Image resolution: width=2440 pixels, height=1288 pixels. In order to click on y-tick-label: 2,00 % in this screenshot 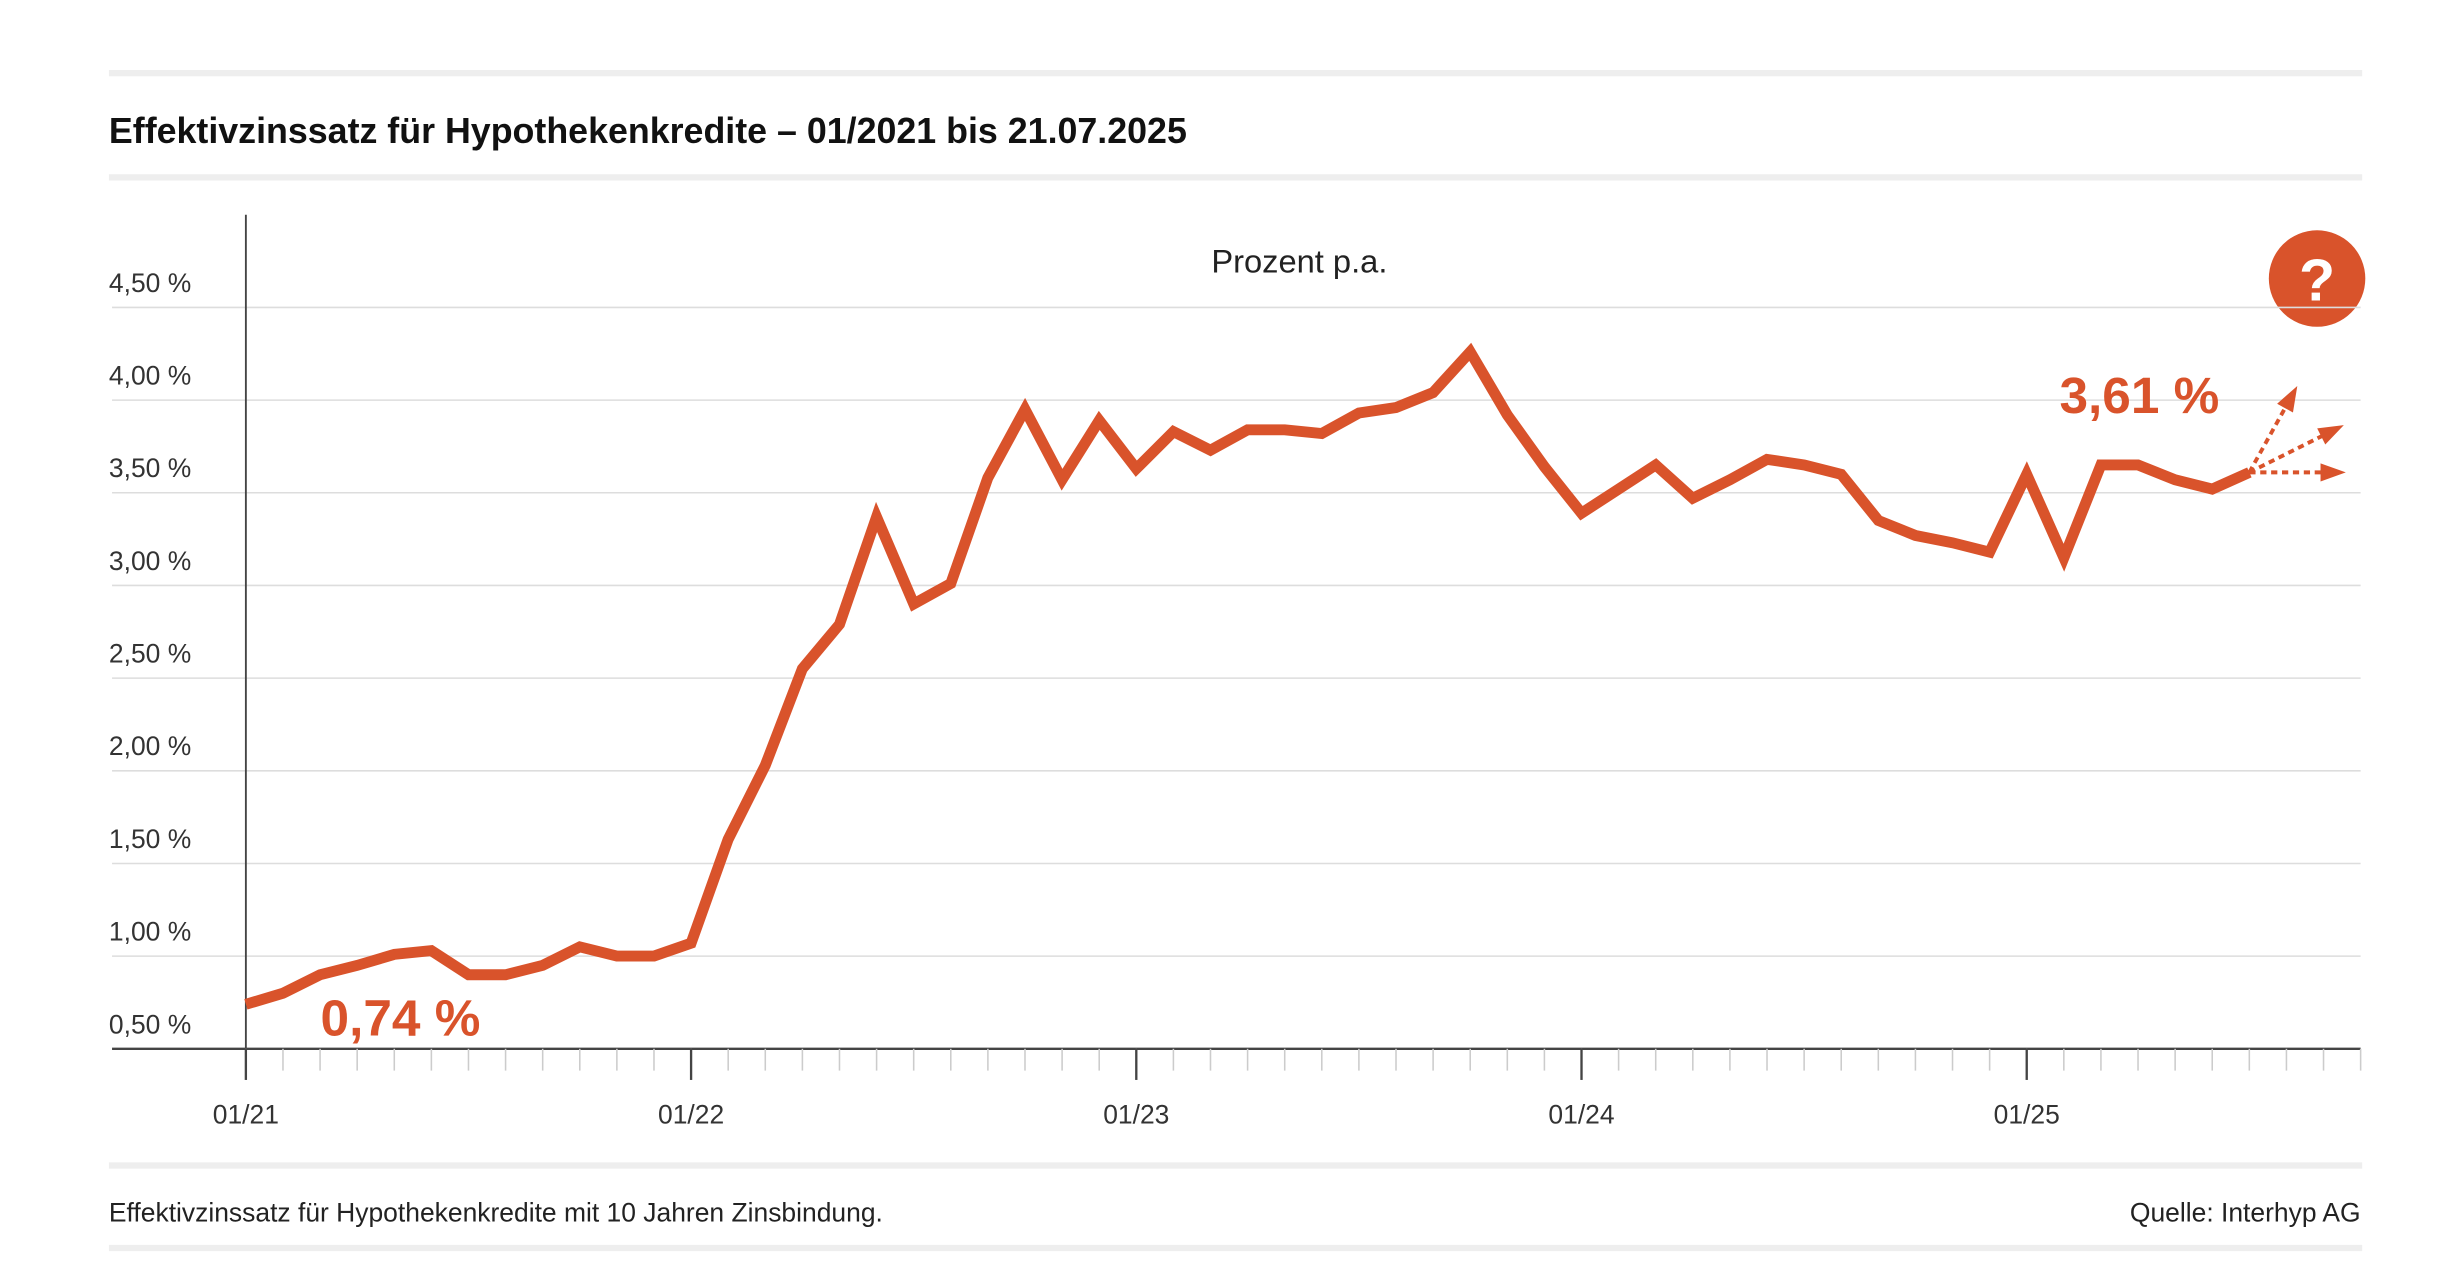, I will do `click(150, 746)`.